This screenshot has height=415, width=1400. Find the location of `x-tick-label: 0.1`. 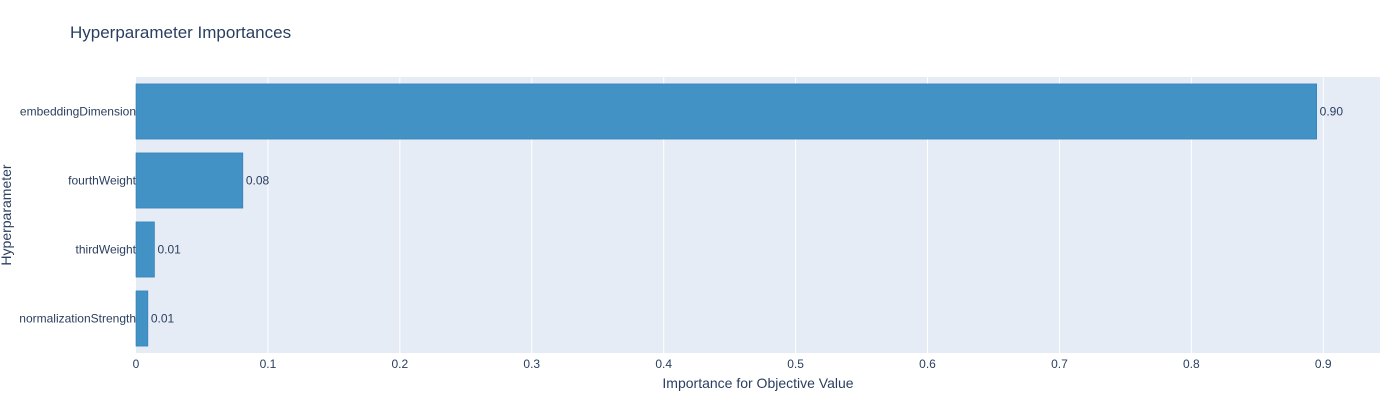

x-tick-label: 0.1 is located at coordinates (268, 364).